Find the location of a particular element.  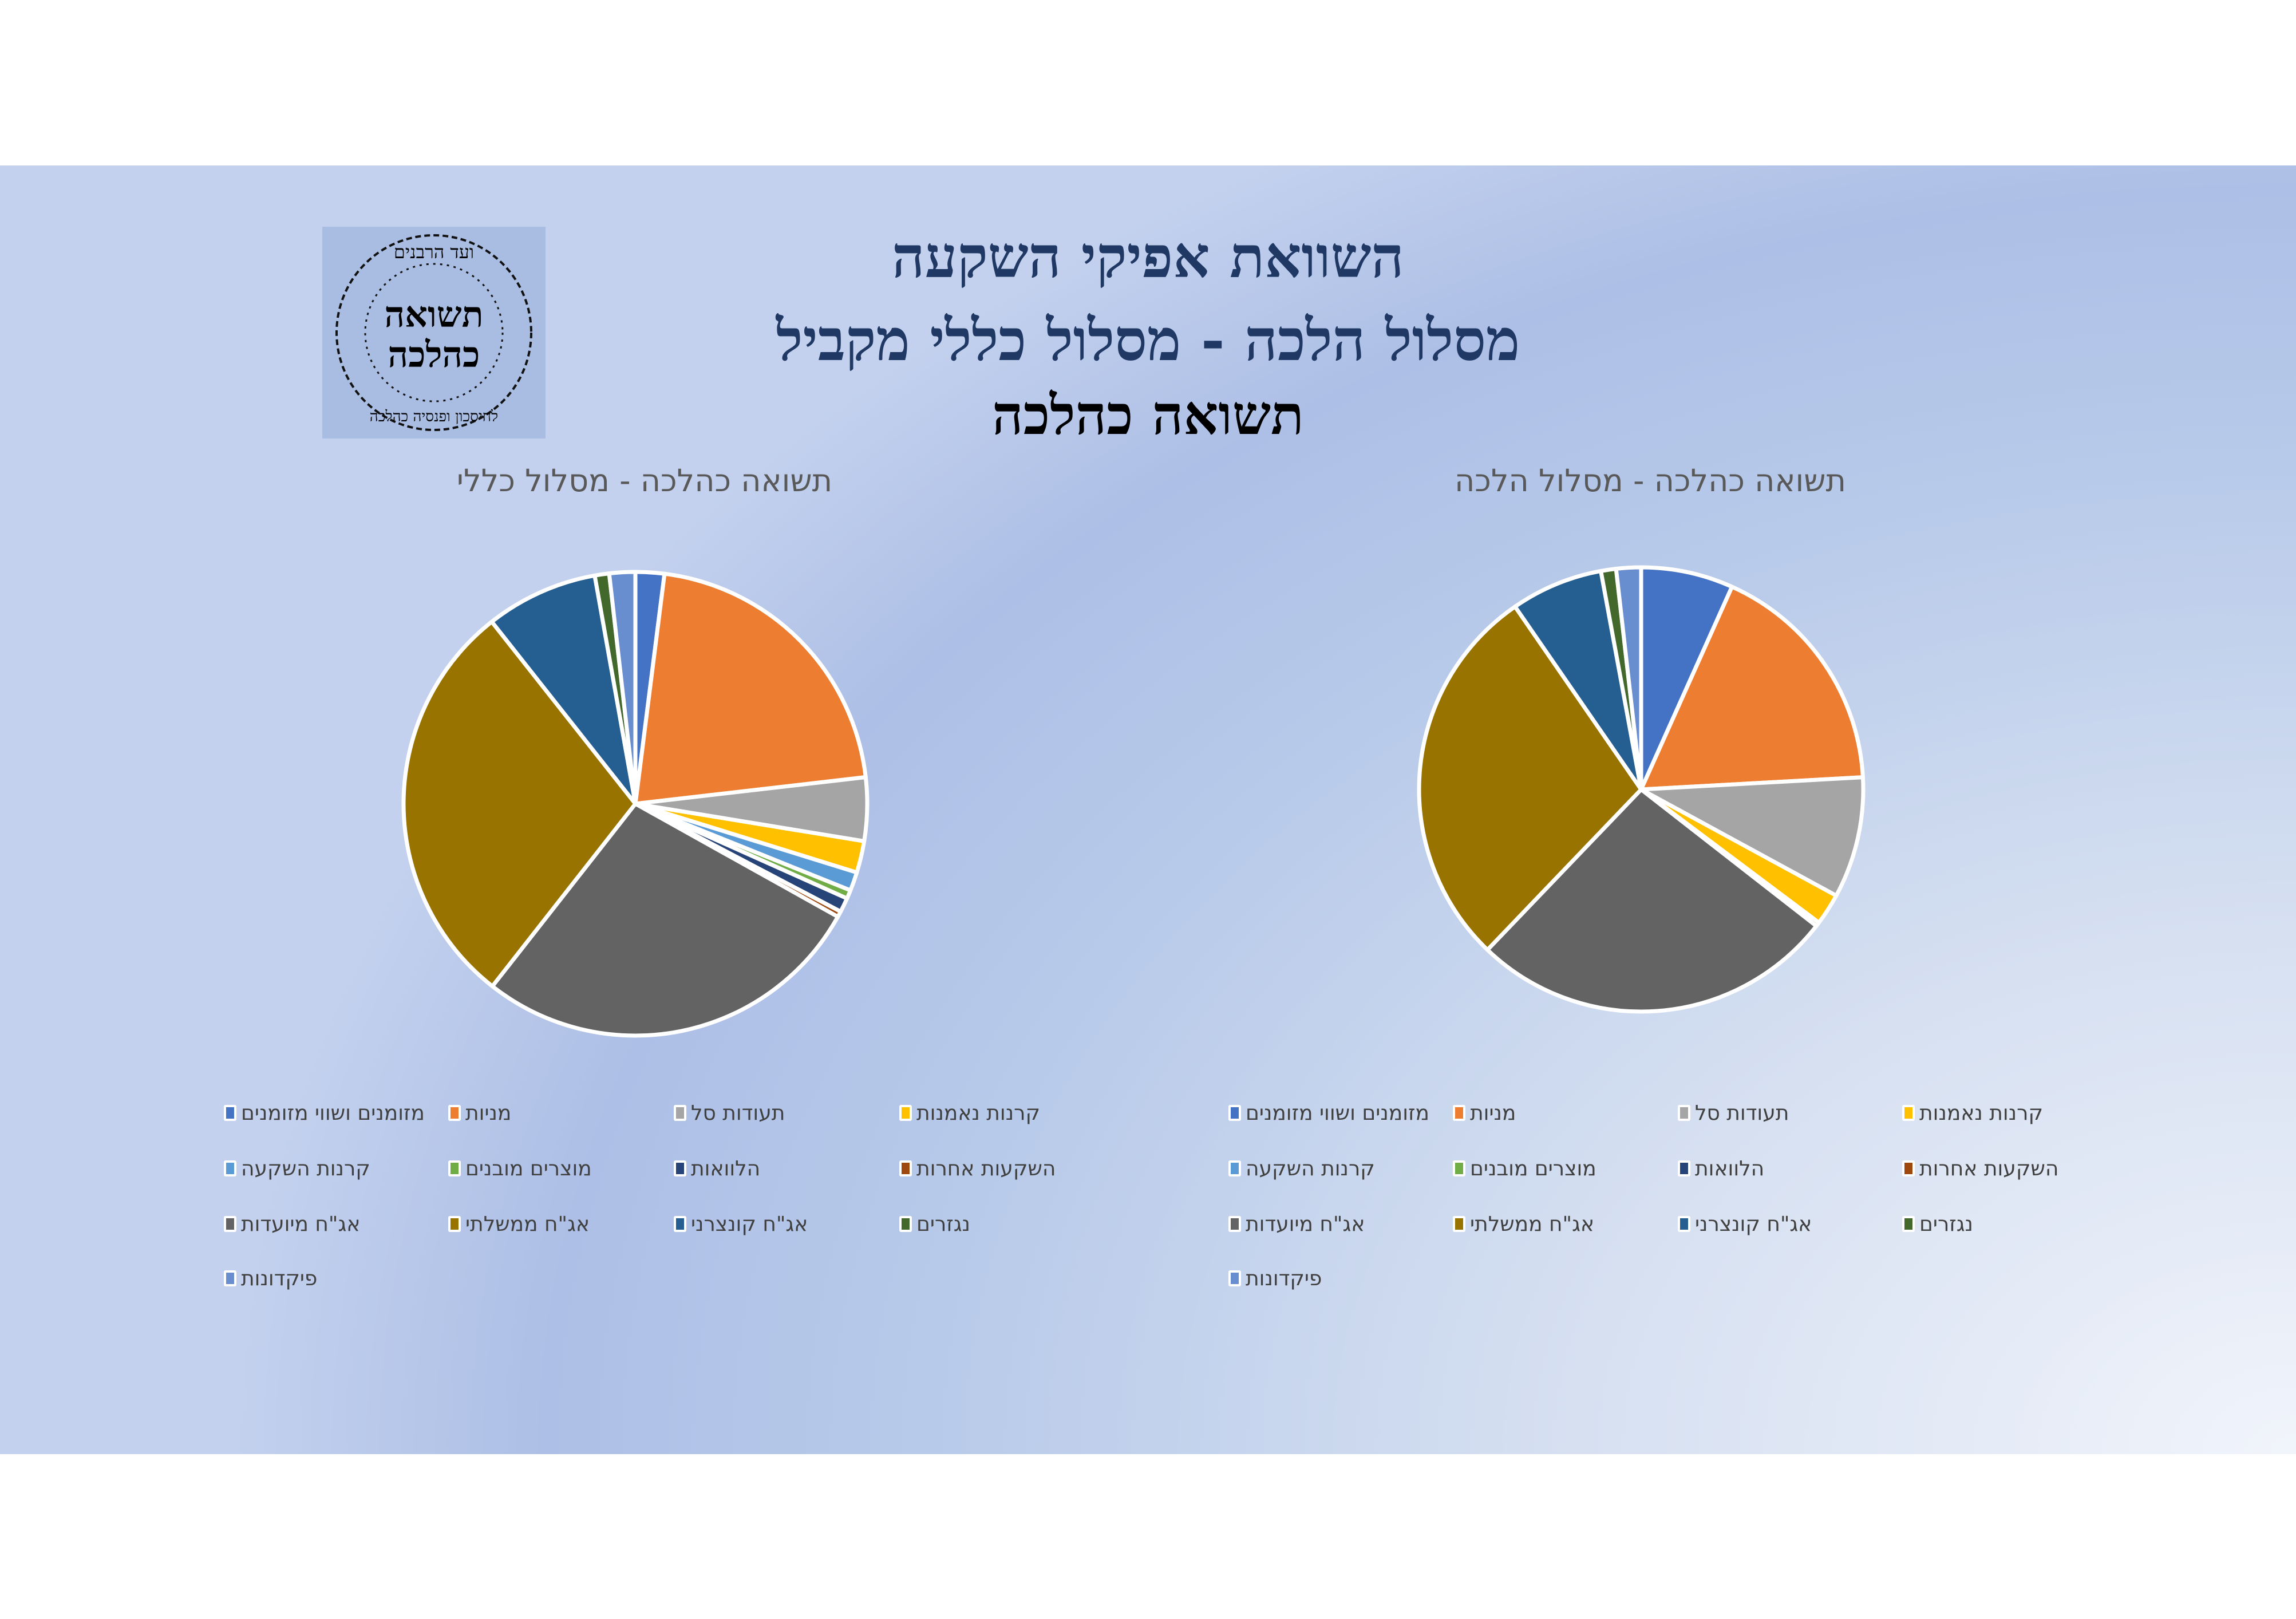

svg-text: תשואה is located at coordinates (433, 315).